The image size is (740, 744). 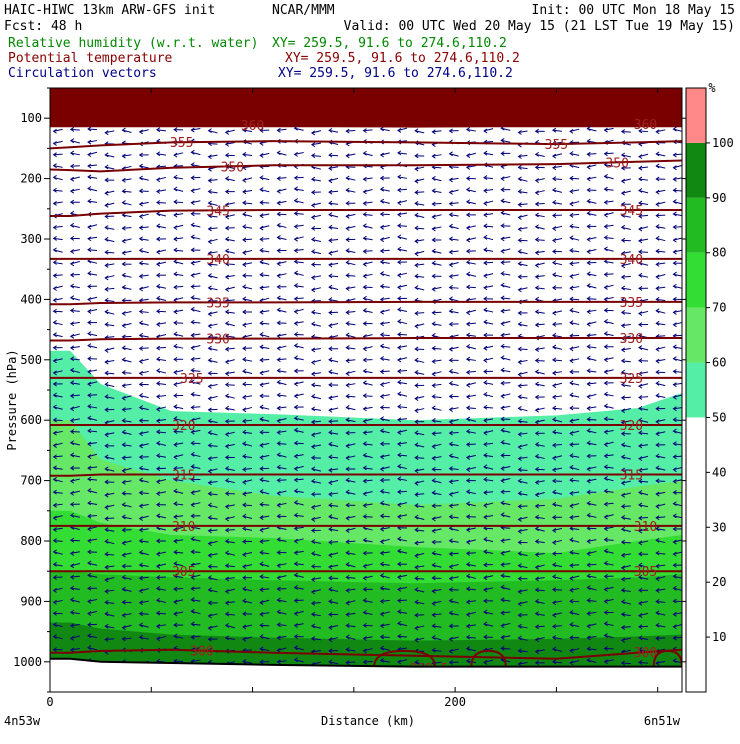 I want to click on x-tick-label: 200, so click(x=455, y=702).